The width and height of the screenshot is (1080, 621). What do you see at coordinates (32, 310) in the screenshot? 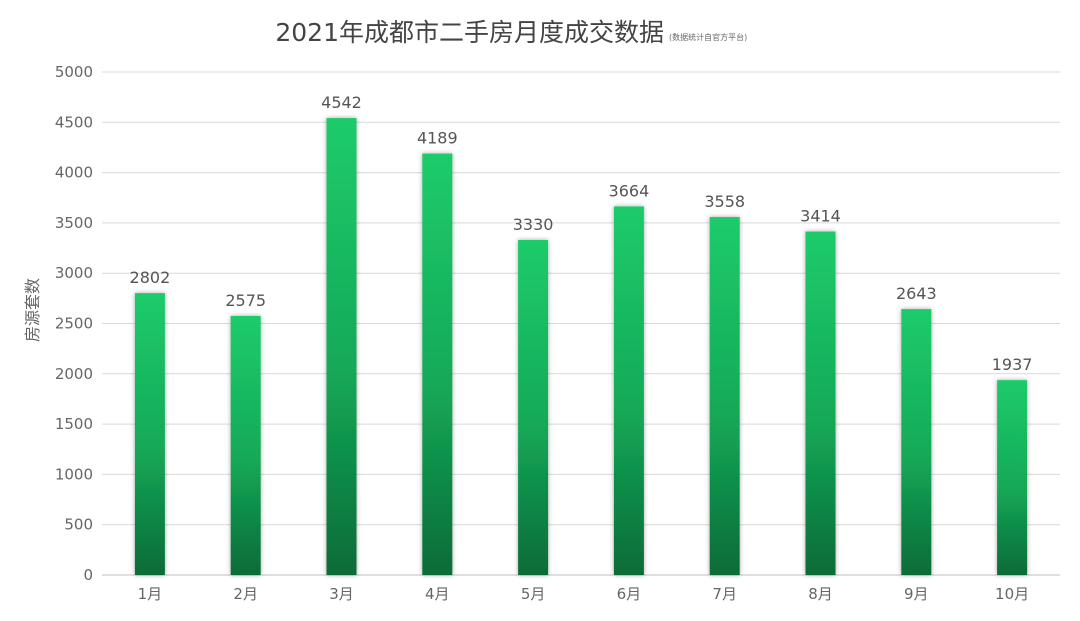
I see `y-axis-title: 房源套数` at bounding box center [32, 310].